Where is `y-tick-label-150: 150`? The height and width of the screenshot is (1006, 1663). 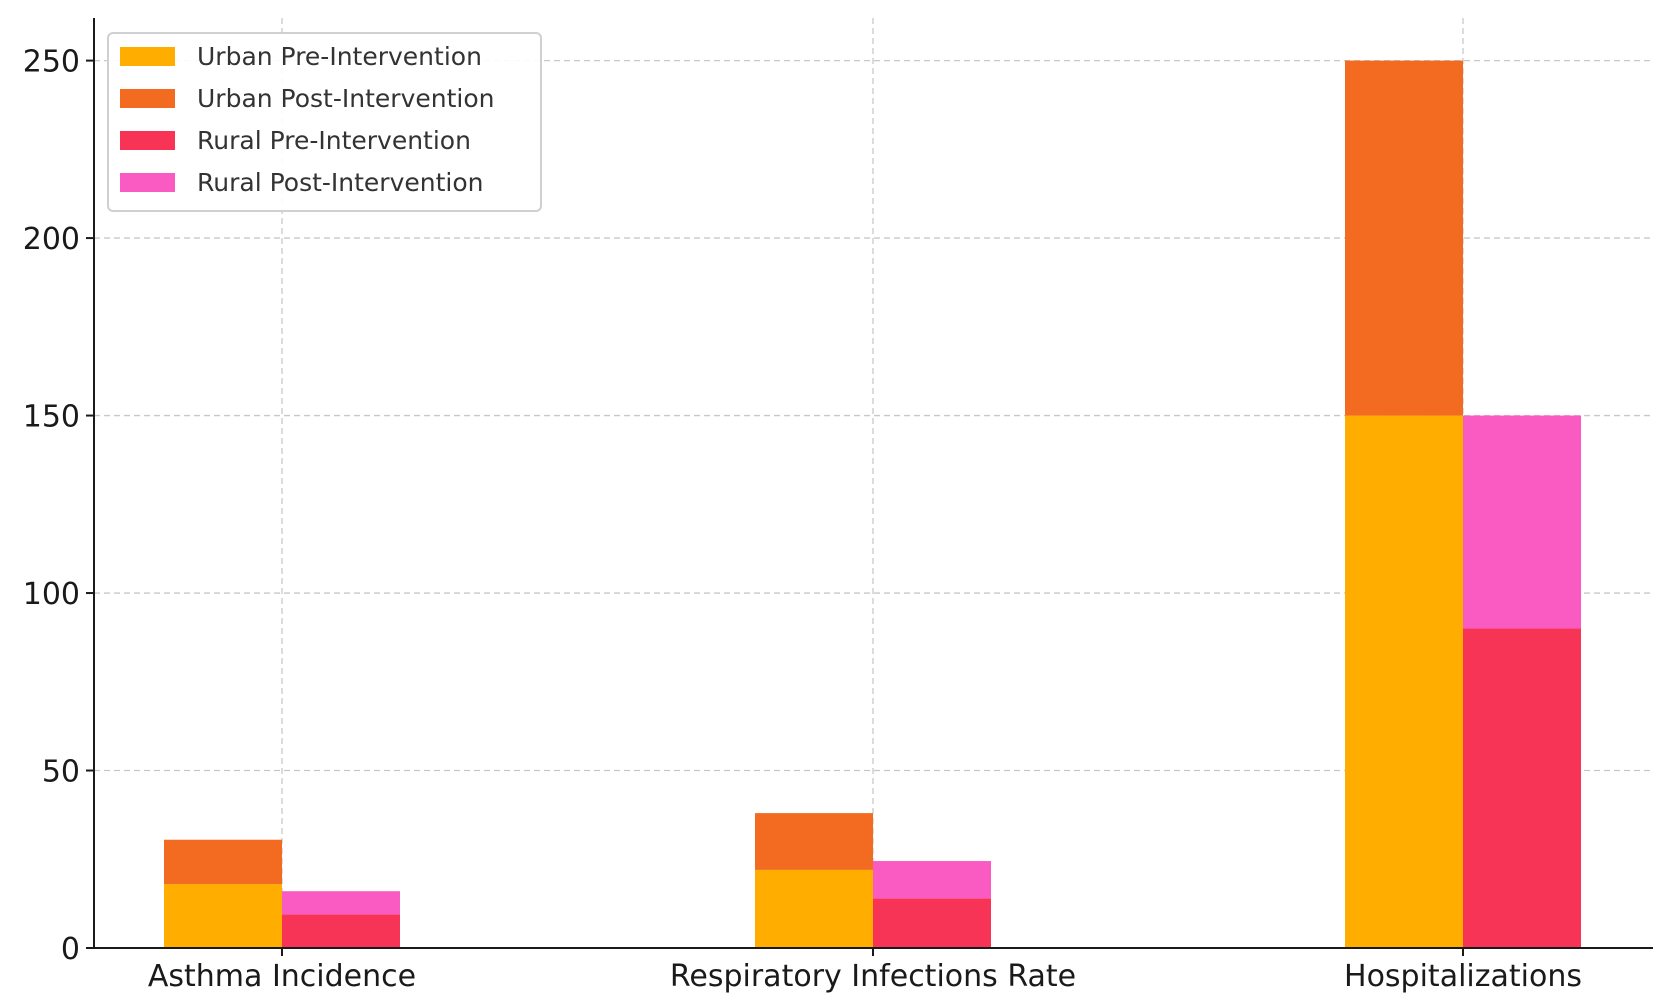 y-tick-label-150: 150 is located at coordinates (51, 417).